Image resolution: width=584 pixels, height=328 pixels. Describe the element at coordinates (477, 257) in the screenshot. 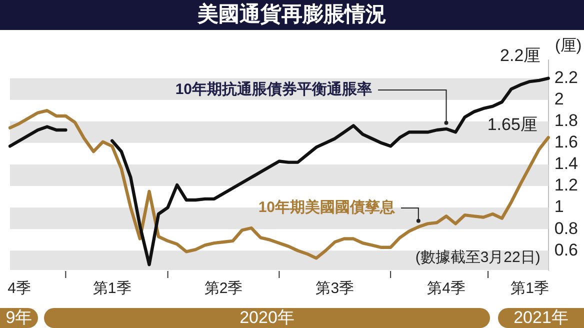

I see `annotation: (數據截至3月22日)` at that location.